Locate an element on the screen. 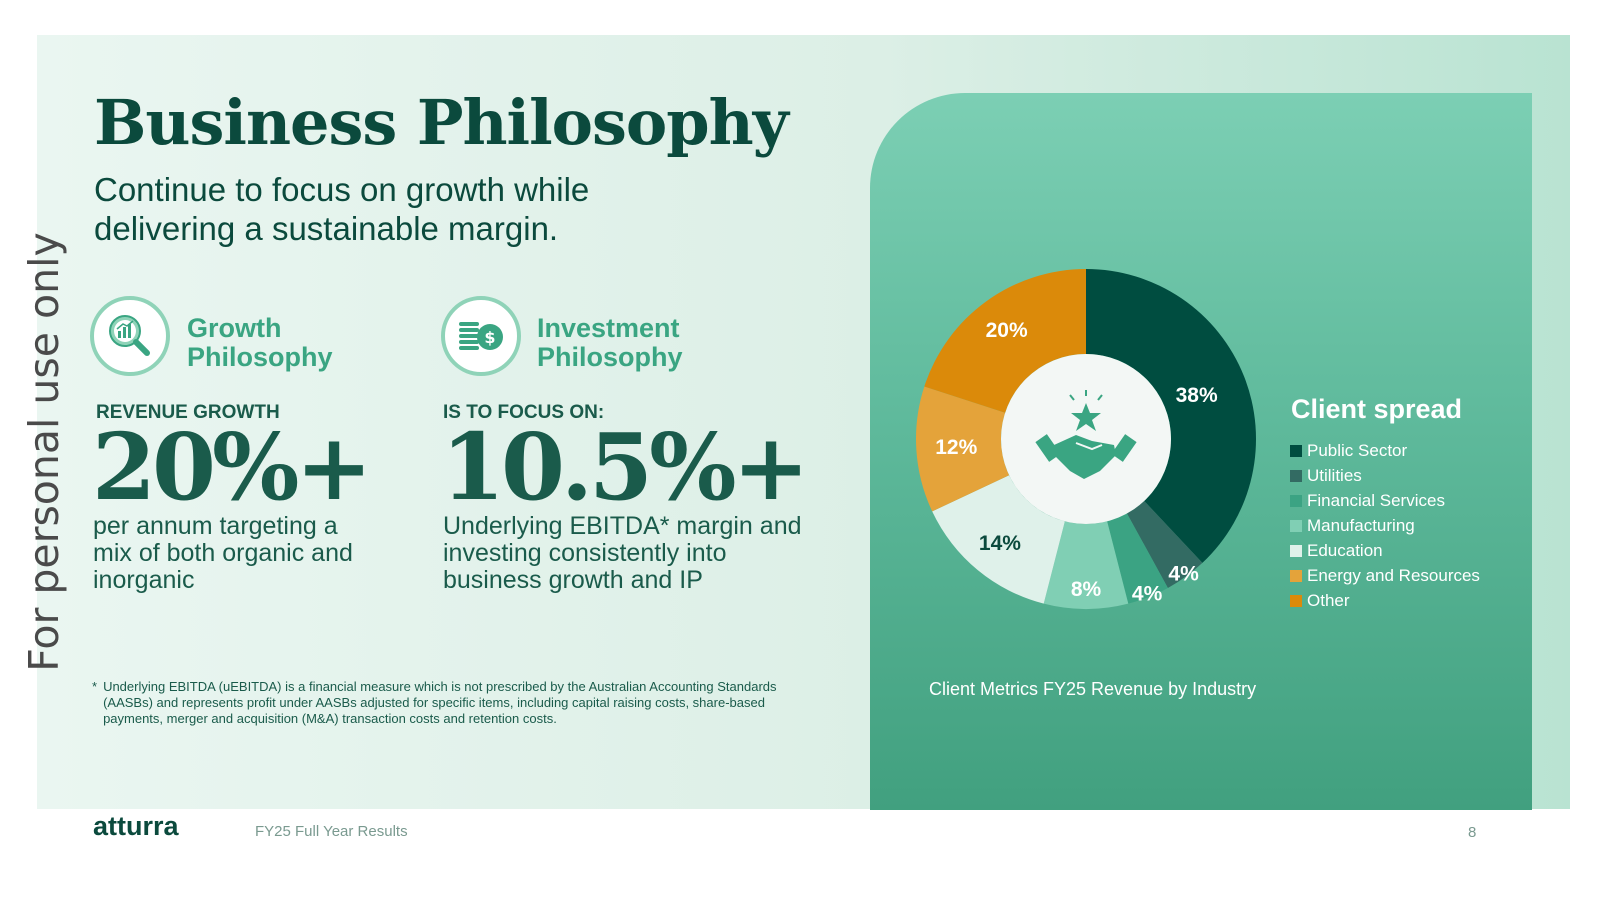 This screenshot has height=900, width=1600. growth-heading-line2: Philosophy is located at coordinates (260, 357).